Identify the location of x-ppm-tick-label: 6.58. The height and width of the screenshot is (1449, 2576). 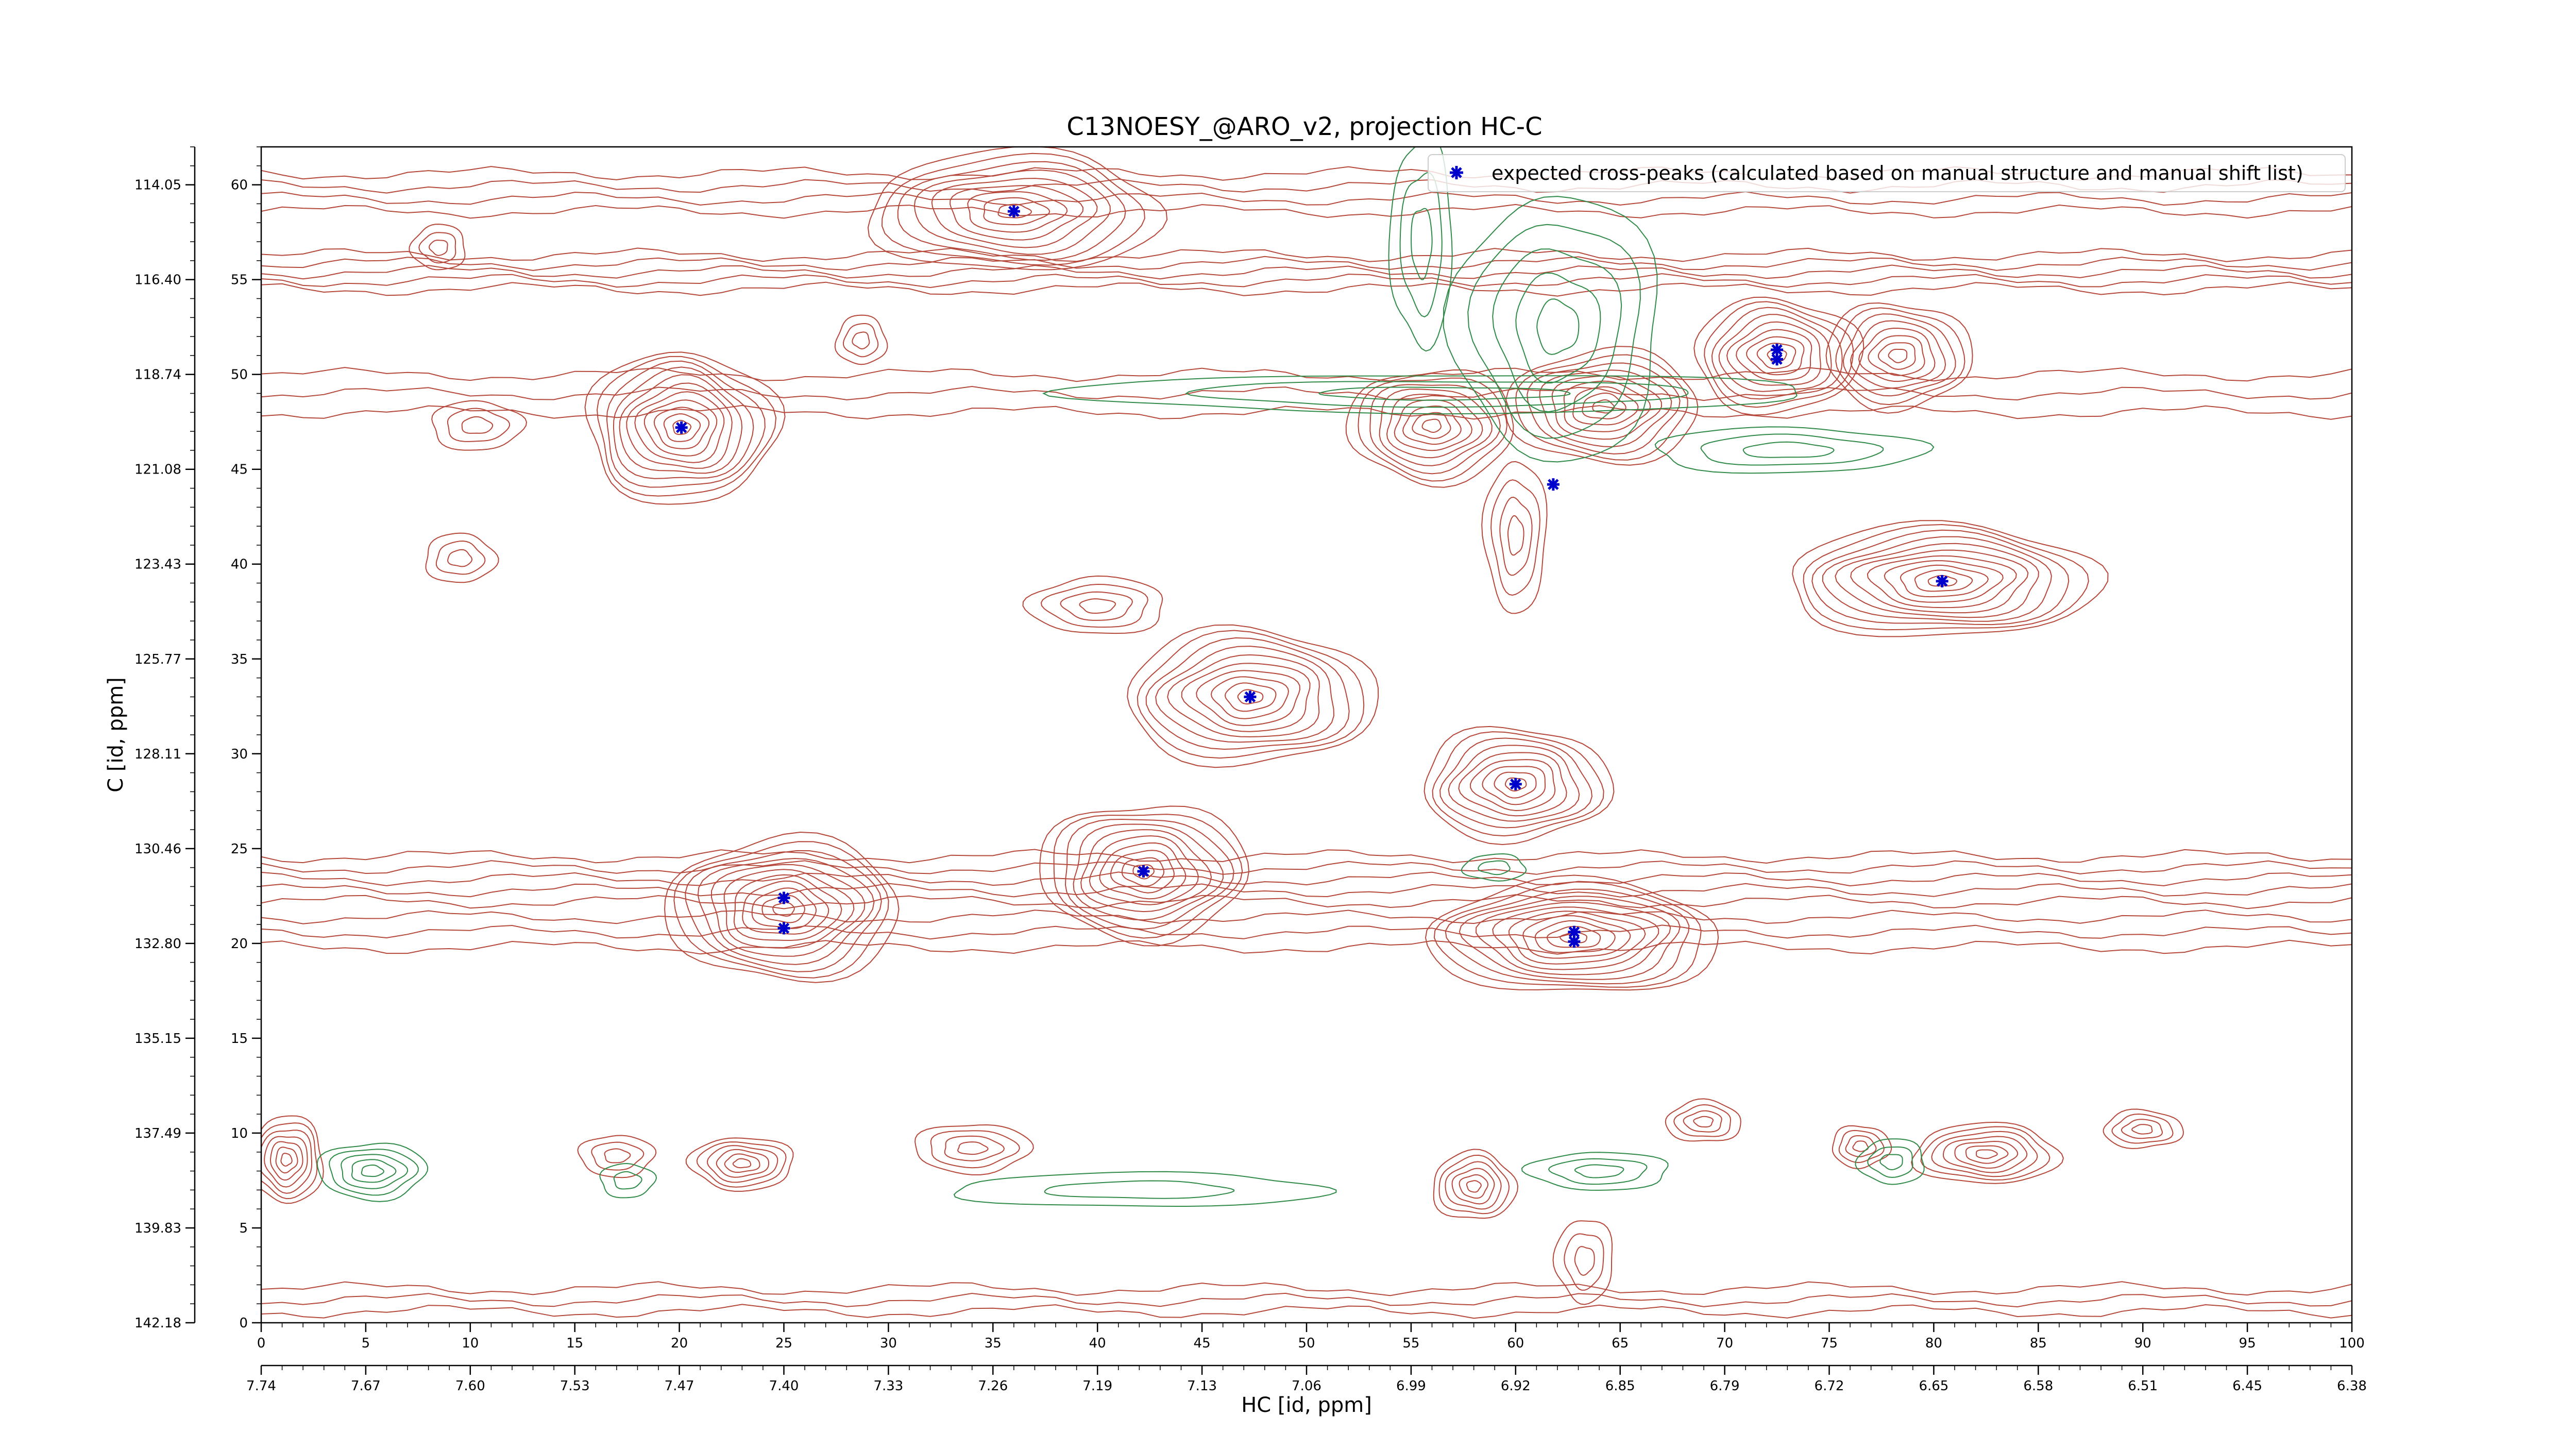
(2038, 1386).